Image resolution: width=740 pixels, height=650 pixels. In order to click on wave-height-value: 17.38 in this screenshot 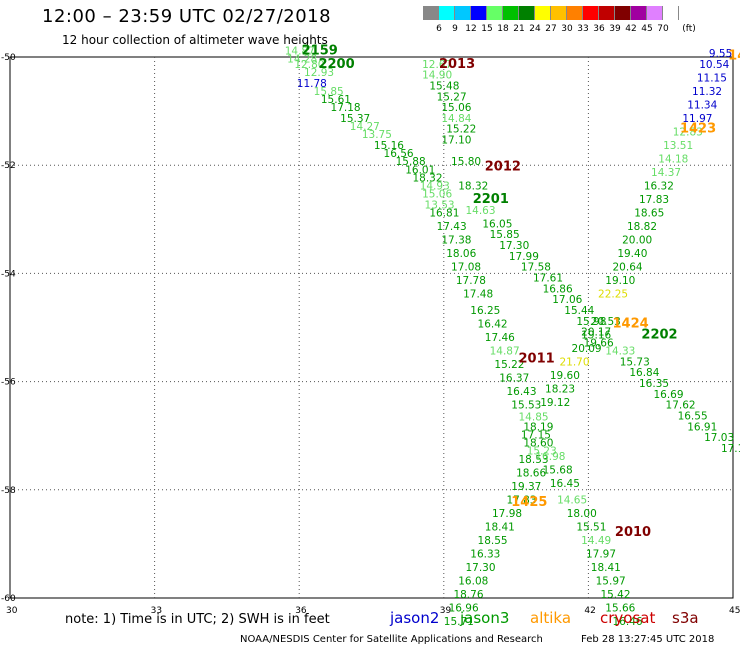, I will do `click(456, 241)`.